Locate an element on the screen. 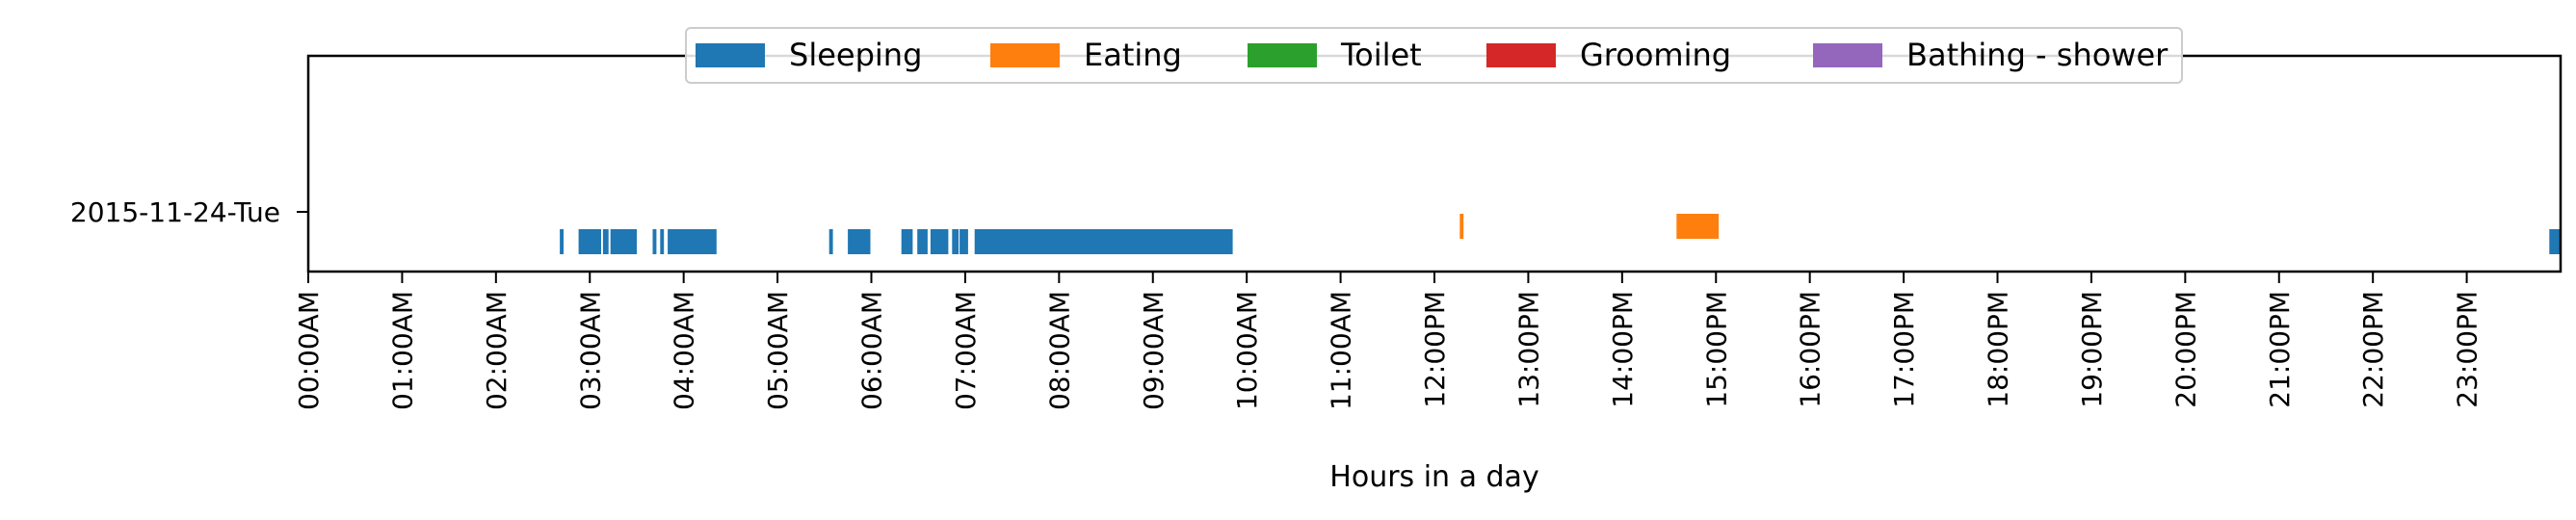 The height and width of the screenshot is (520, 2576). x-tick-label: 05:00AM is located at coordinates (778, 351).